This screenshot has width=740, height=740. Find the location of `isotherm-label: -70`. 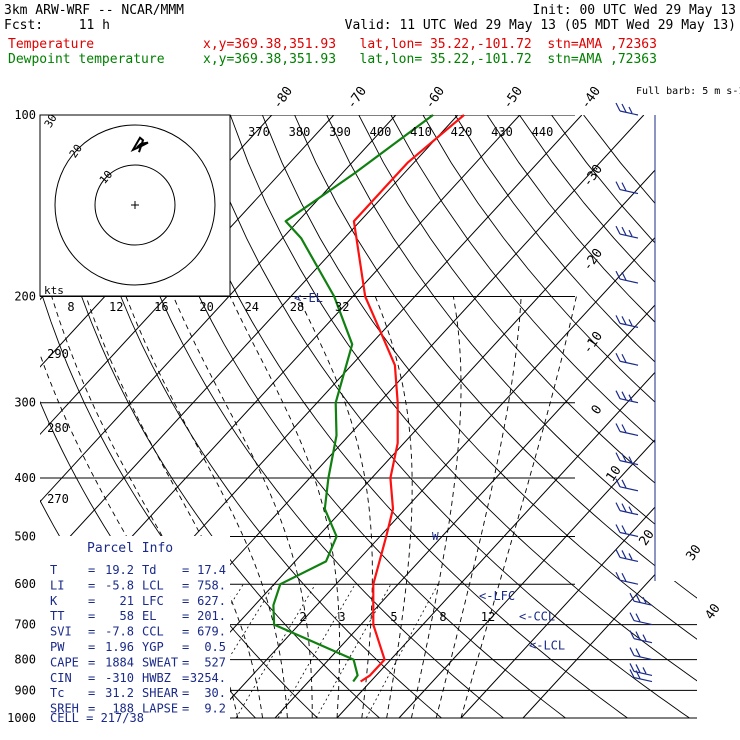

isotherm-label: -70 is located at coordinates (357, 98).